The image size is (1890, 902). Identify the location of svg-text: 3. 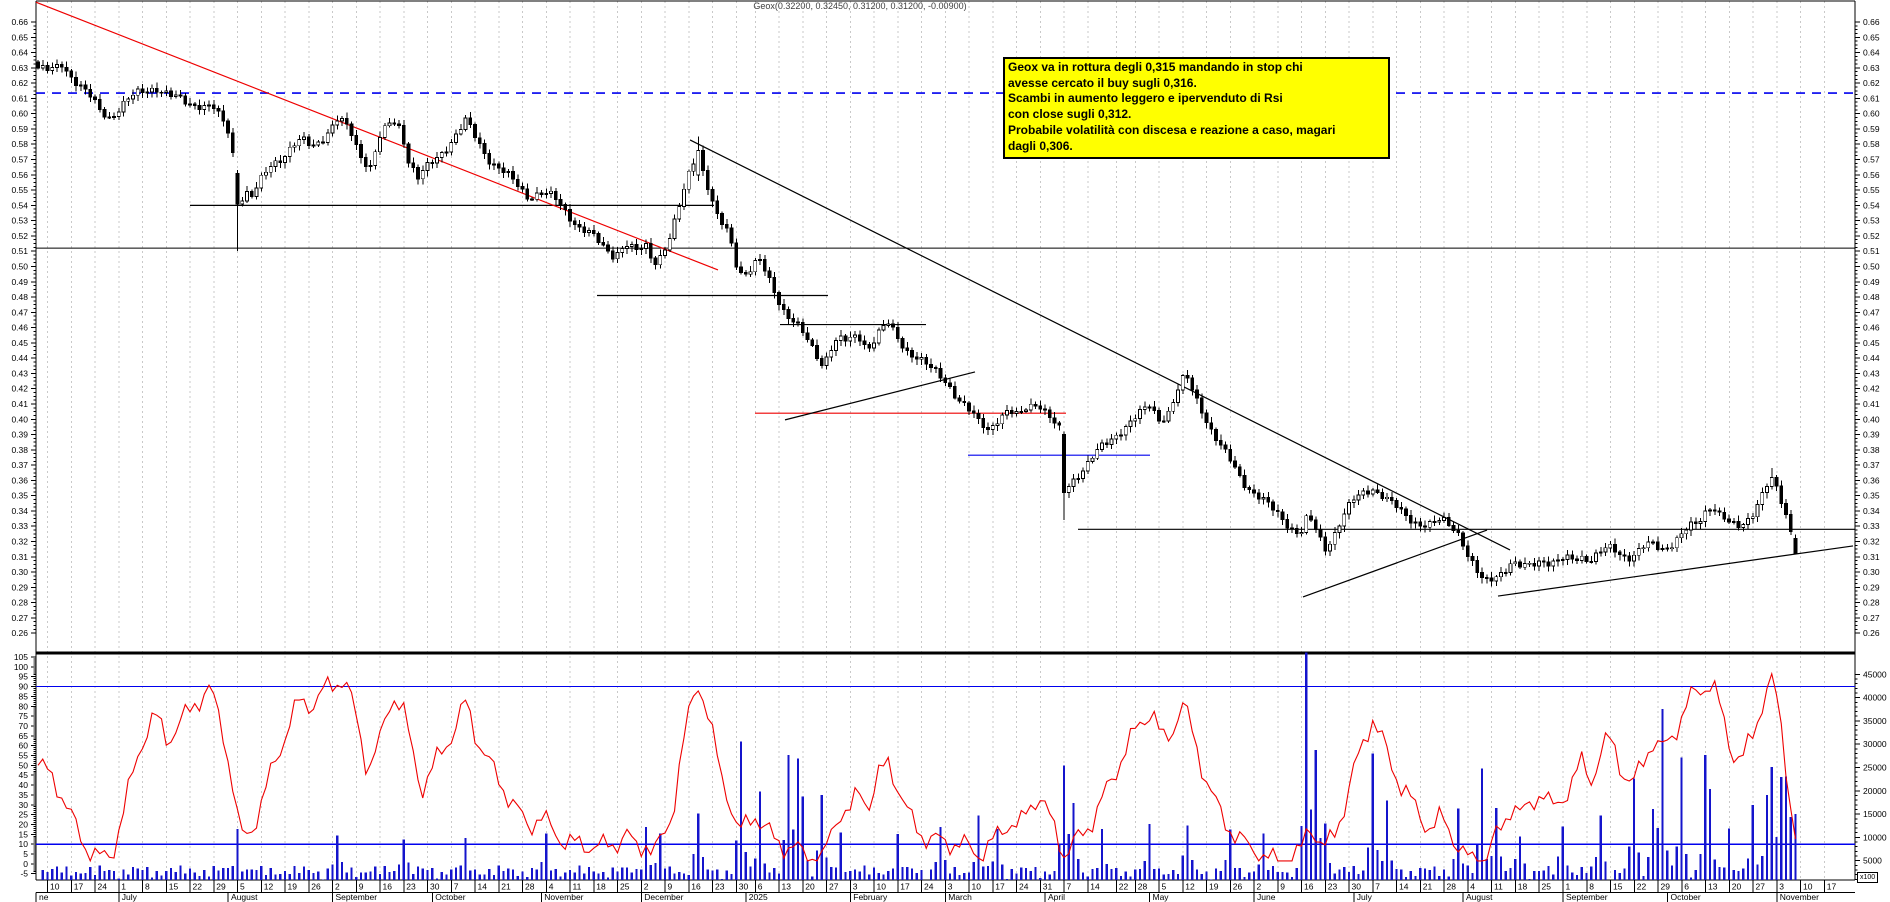
(855, 887).